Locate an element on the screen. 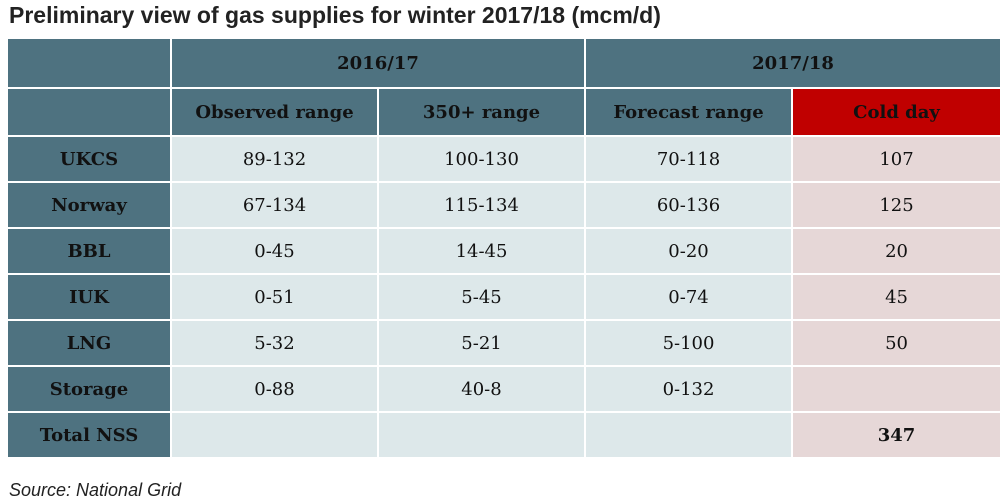  column-header-350-range: 350+ range is located at coordinates (481, 112).